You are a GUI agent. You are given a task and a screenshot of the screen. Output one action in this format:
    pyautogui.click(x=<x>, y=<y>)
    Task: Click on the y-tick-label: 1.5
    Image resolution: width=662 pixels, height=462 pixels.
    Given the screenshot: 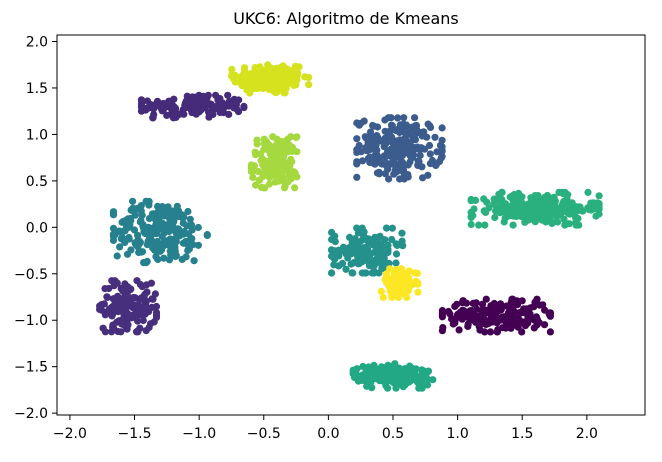 What is the action you would take?
    pyautogui.click(x=37, y=89)
    